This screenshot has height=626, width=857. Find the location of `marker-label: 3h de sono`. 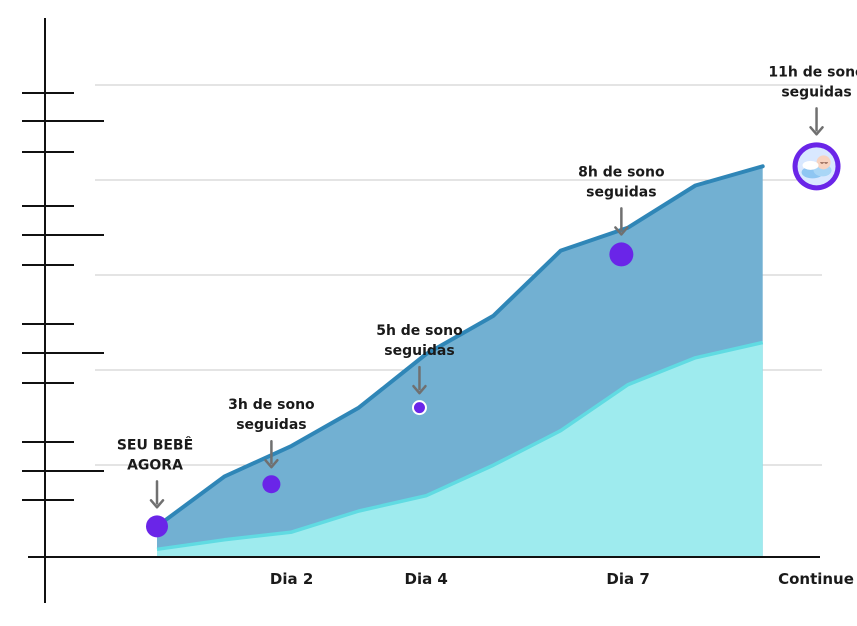

marker-label: 3h de sono is located at coordinates (271, 405).